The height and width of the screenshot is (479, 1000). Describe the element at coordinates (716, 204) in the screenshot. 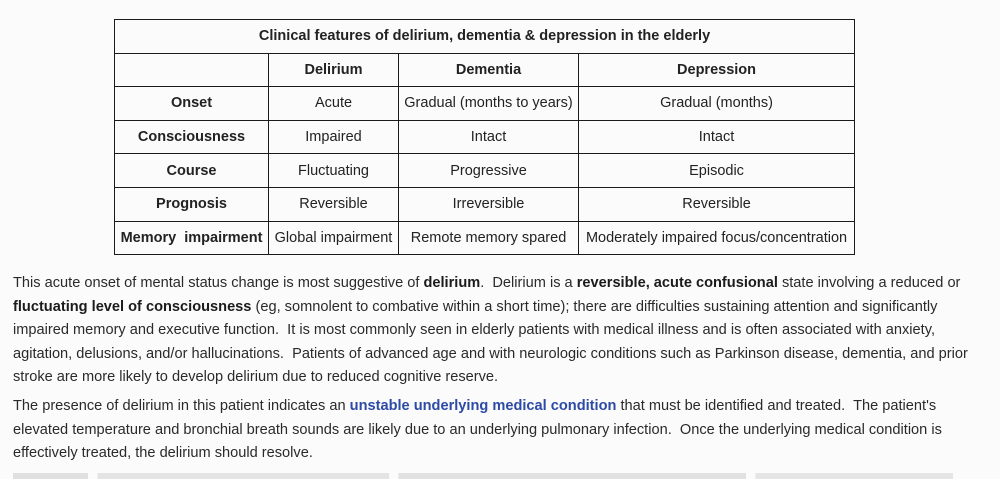

I see `cell-depression: Reversible` at that location.